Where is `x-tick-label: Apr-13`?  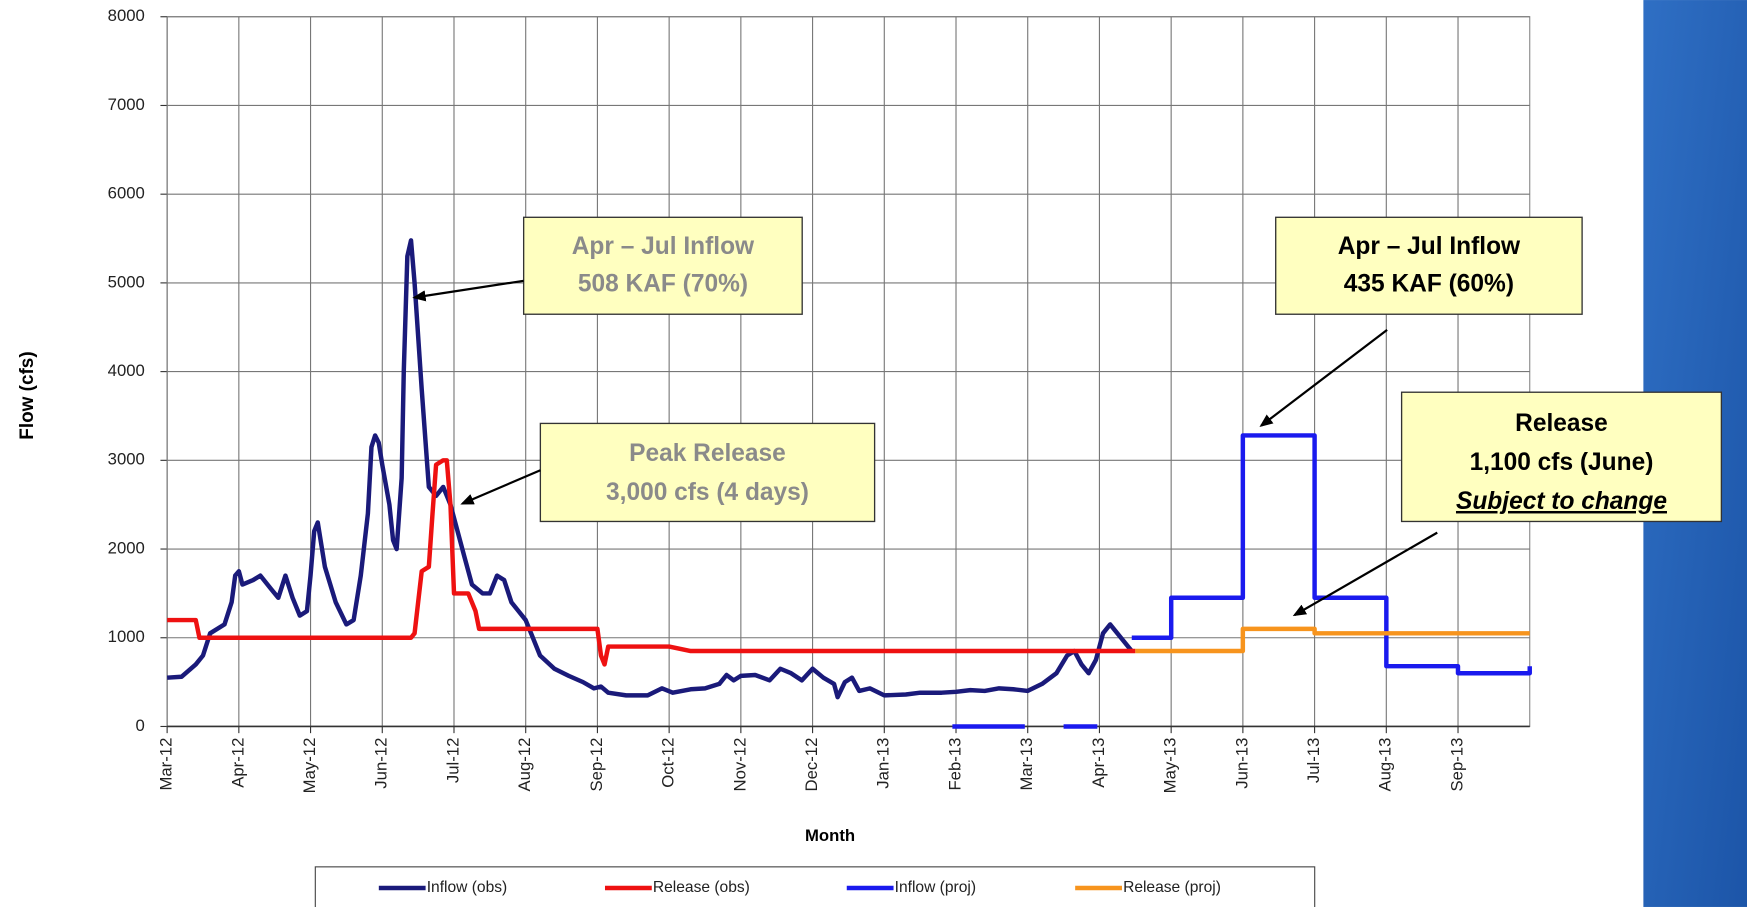 x-tick-label: Apr-13 is located at coordinates (1098, 763).